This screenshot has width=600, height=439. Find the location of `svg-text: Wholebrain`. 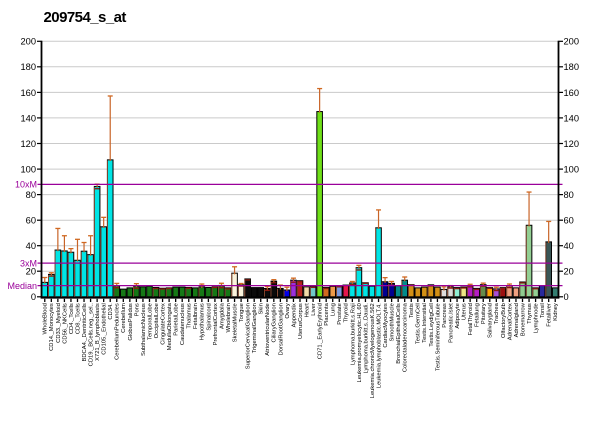

svg-text: Wholebrain is located at coordinates (229, 317).